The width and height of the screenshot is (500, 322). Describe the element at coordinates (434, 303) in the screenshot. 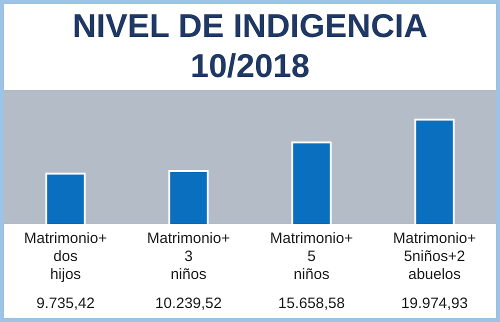

I see `data-label: 19.974,93` at that location.